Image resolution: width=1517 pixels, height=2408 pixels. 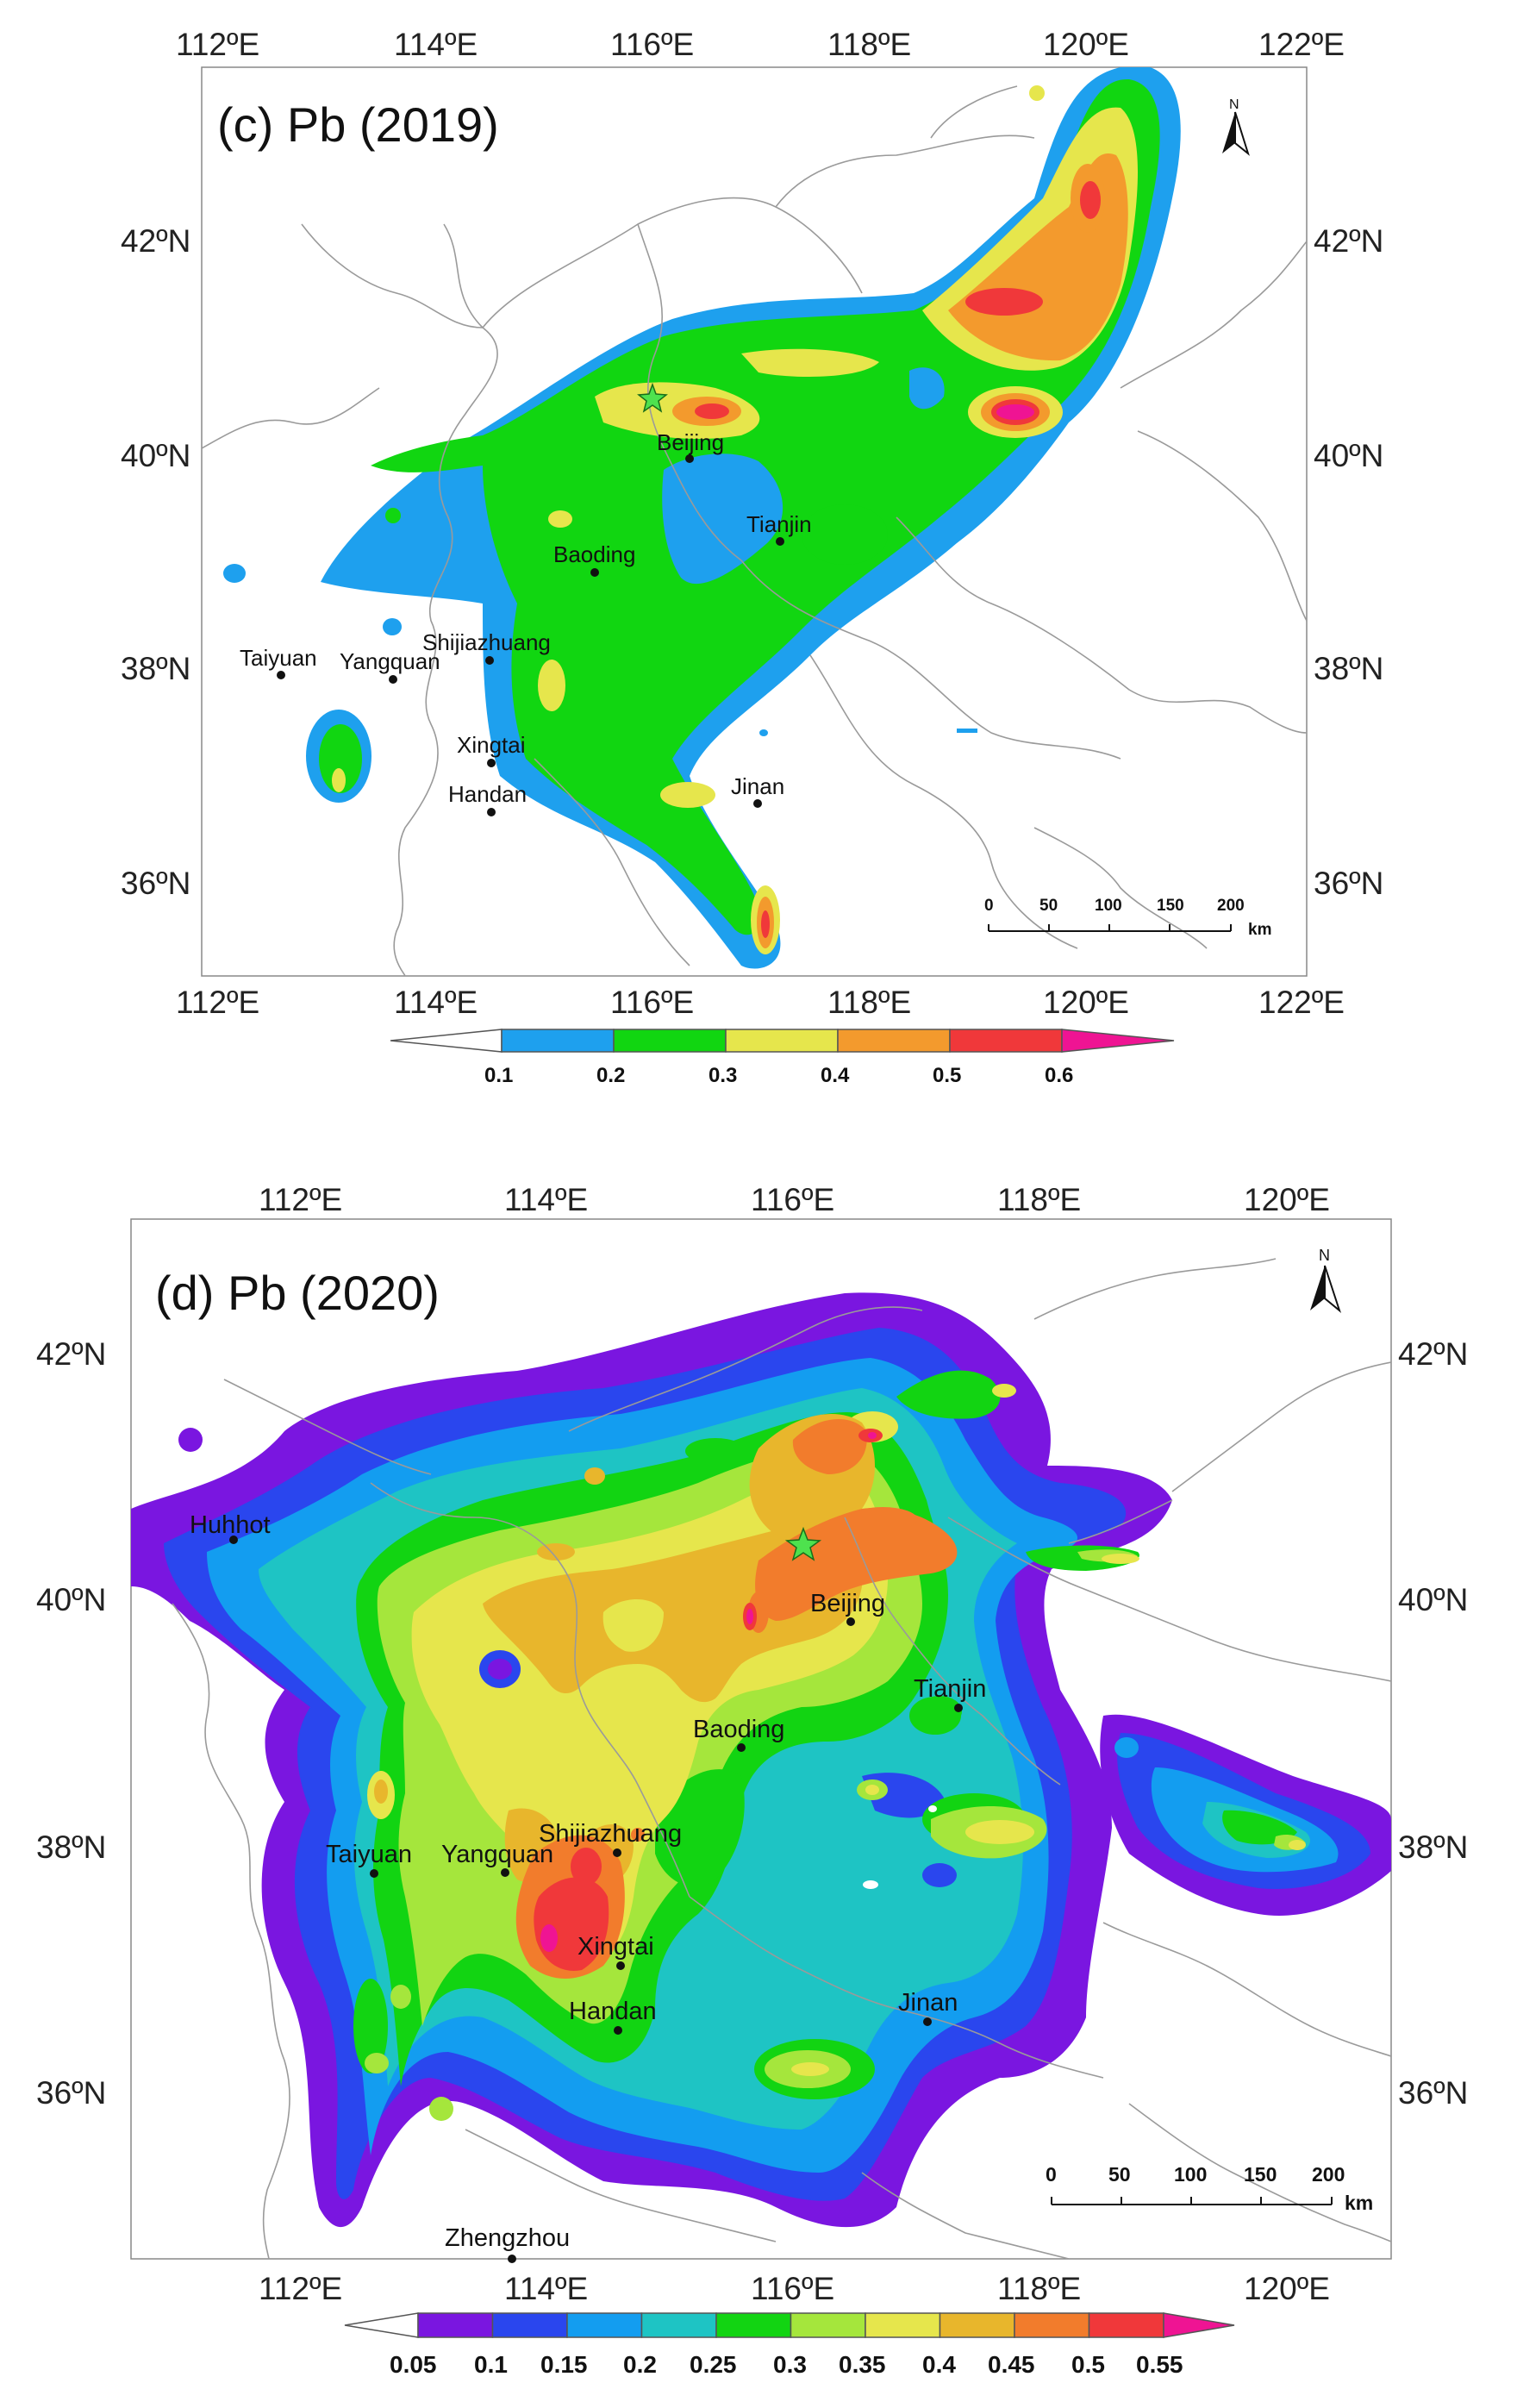 What do you see at coordinates (230, 1525) in the screenshot?
I see `city-label-huhhot: Huhhot` at bounding box center [230, 1525].